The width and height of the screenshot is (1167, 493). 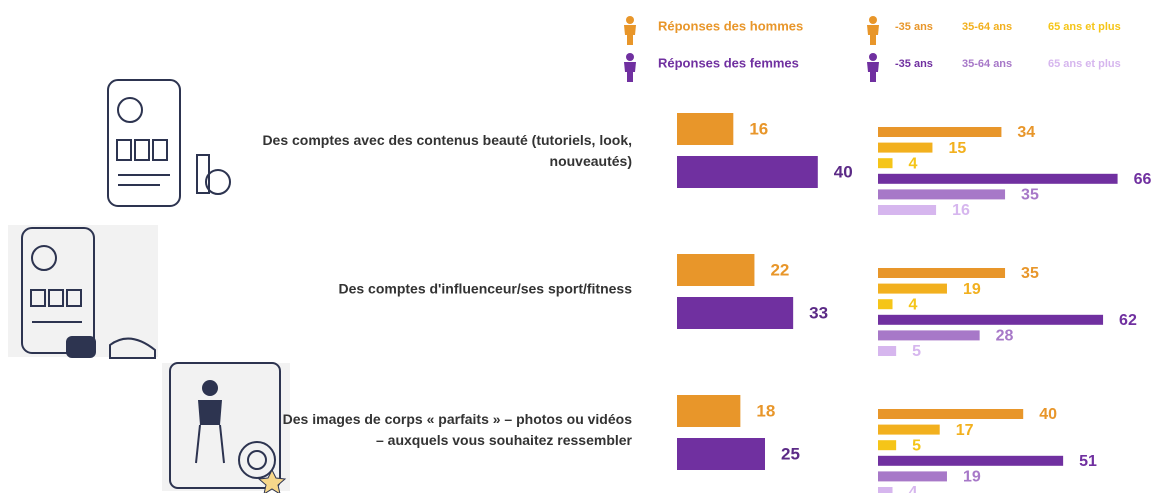 What do you see at coordinates (730, 25) in the screenshot?
I see `legend-label: Réponses des hommes` at bounding box center [730, 25].